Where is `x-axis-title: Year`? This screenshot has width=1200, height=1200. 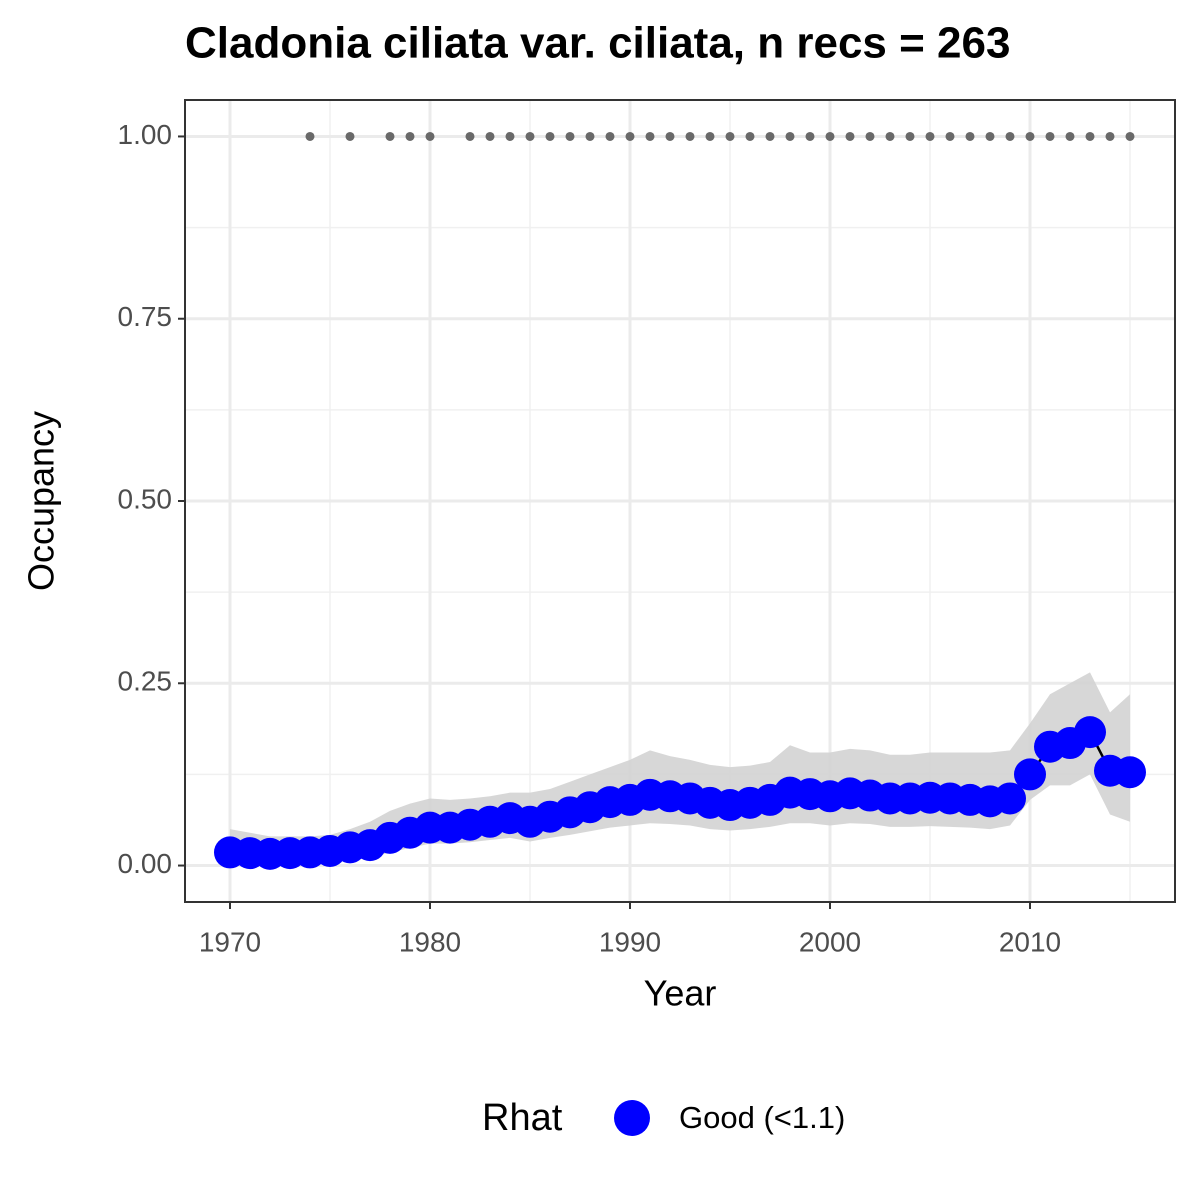
x-axis-title: Year is located at coordinates (680, 993).